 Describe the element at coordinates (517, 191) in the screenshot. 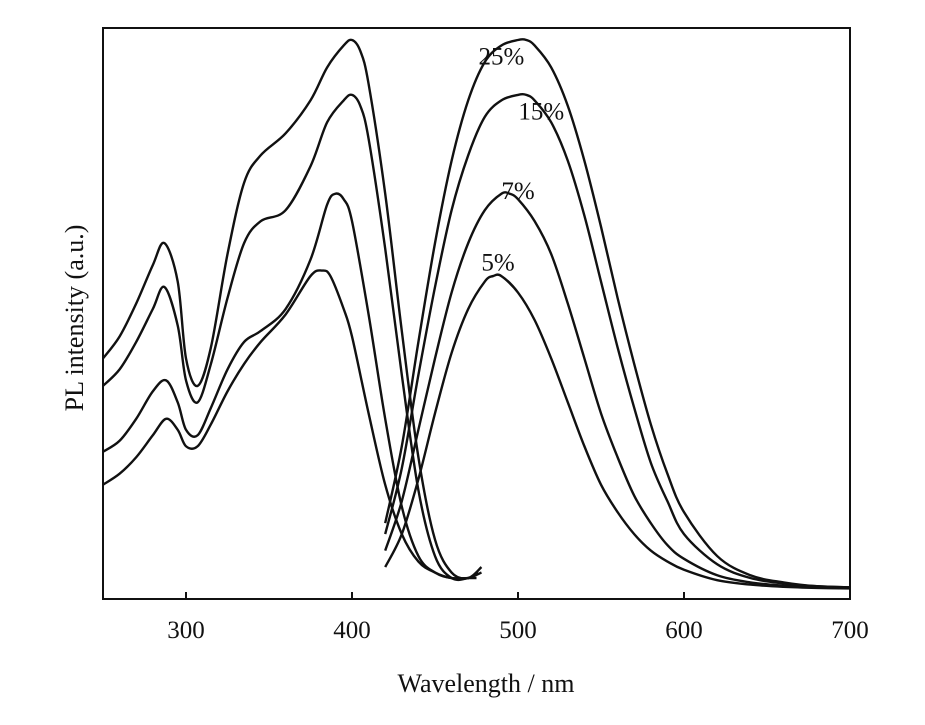

I see `curve-label-7pct: 7%` at that location.